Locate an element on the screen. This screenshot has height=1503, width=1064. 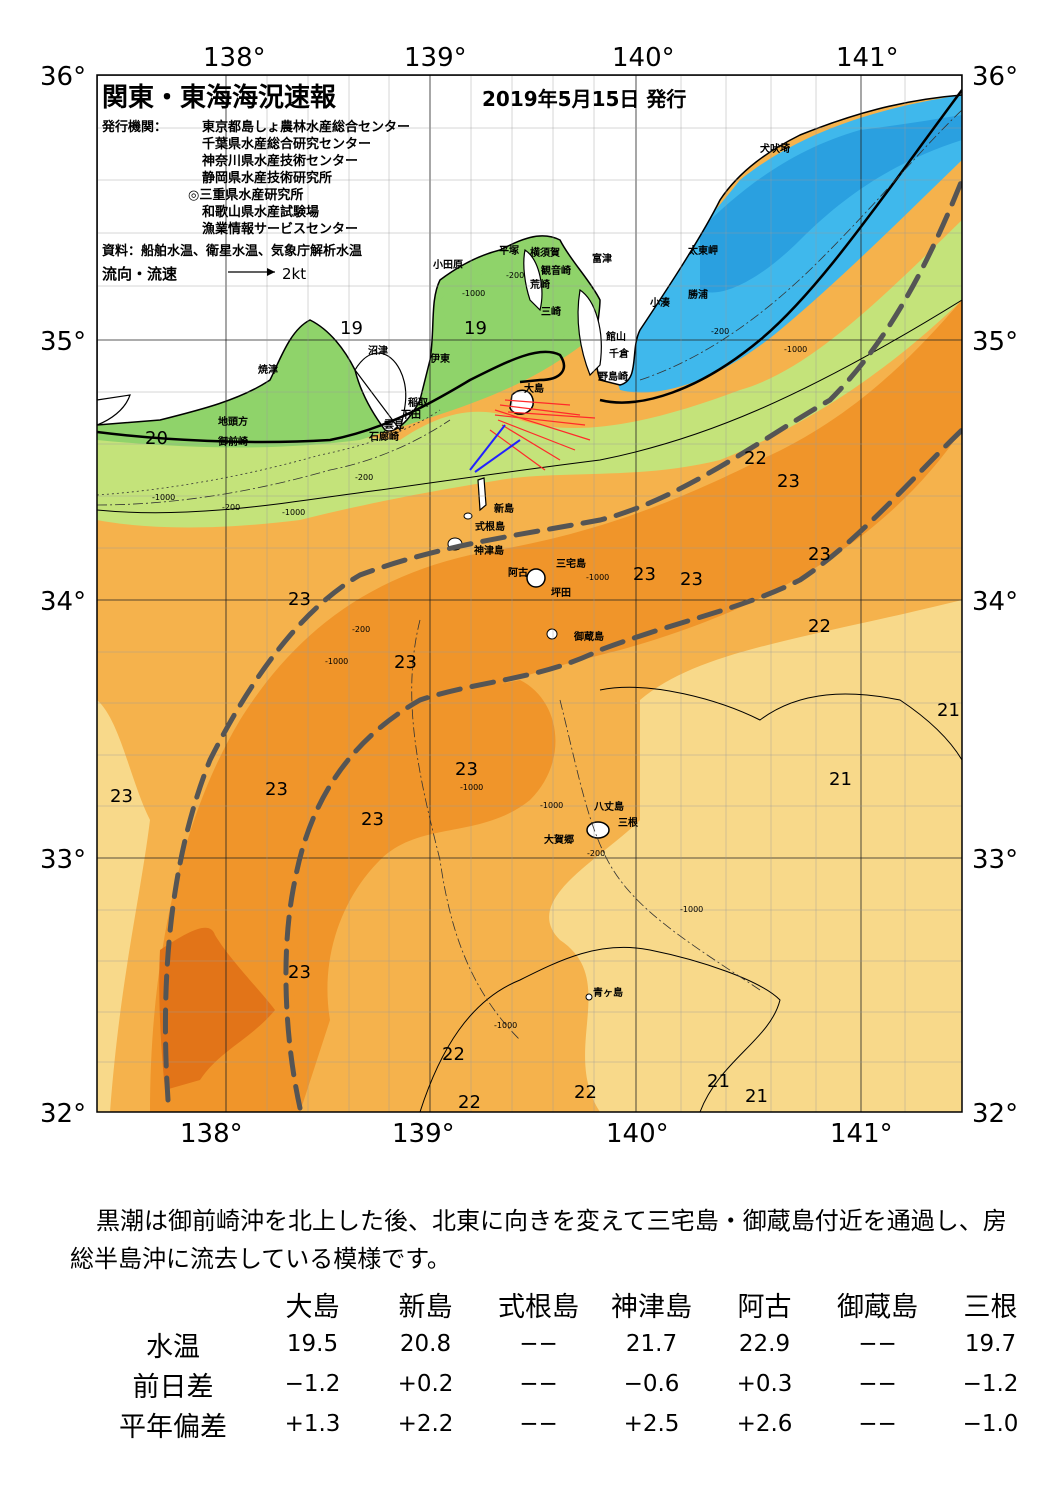
island-shikinejima is located at coordinates (468, 516).